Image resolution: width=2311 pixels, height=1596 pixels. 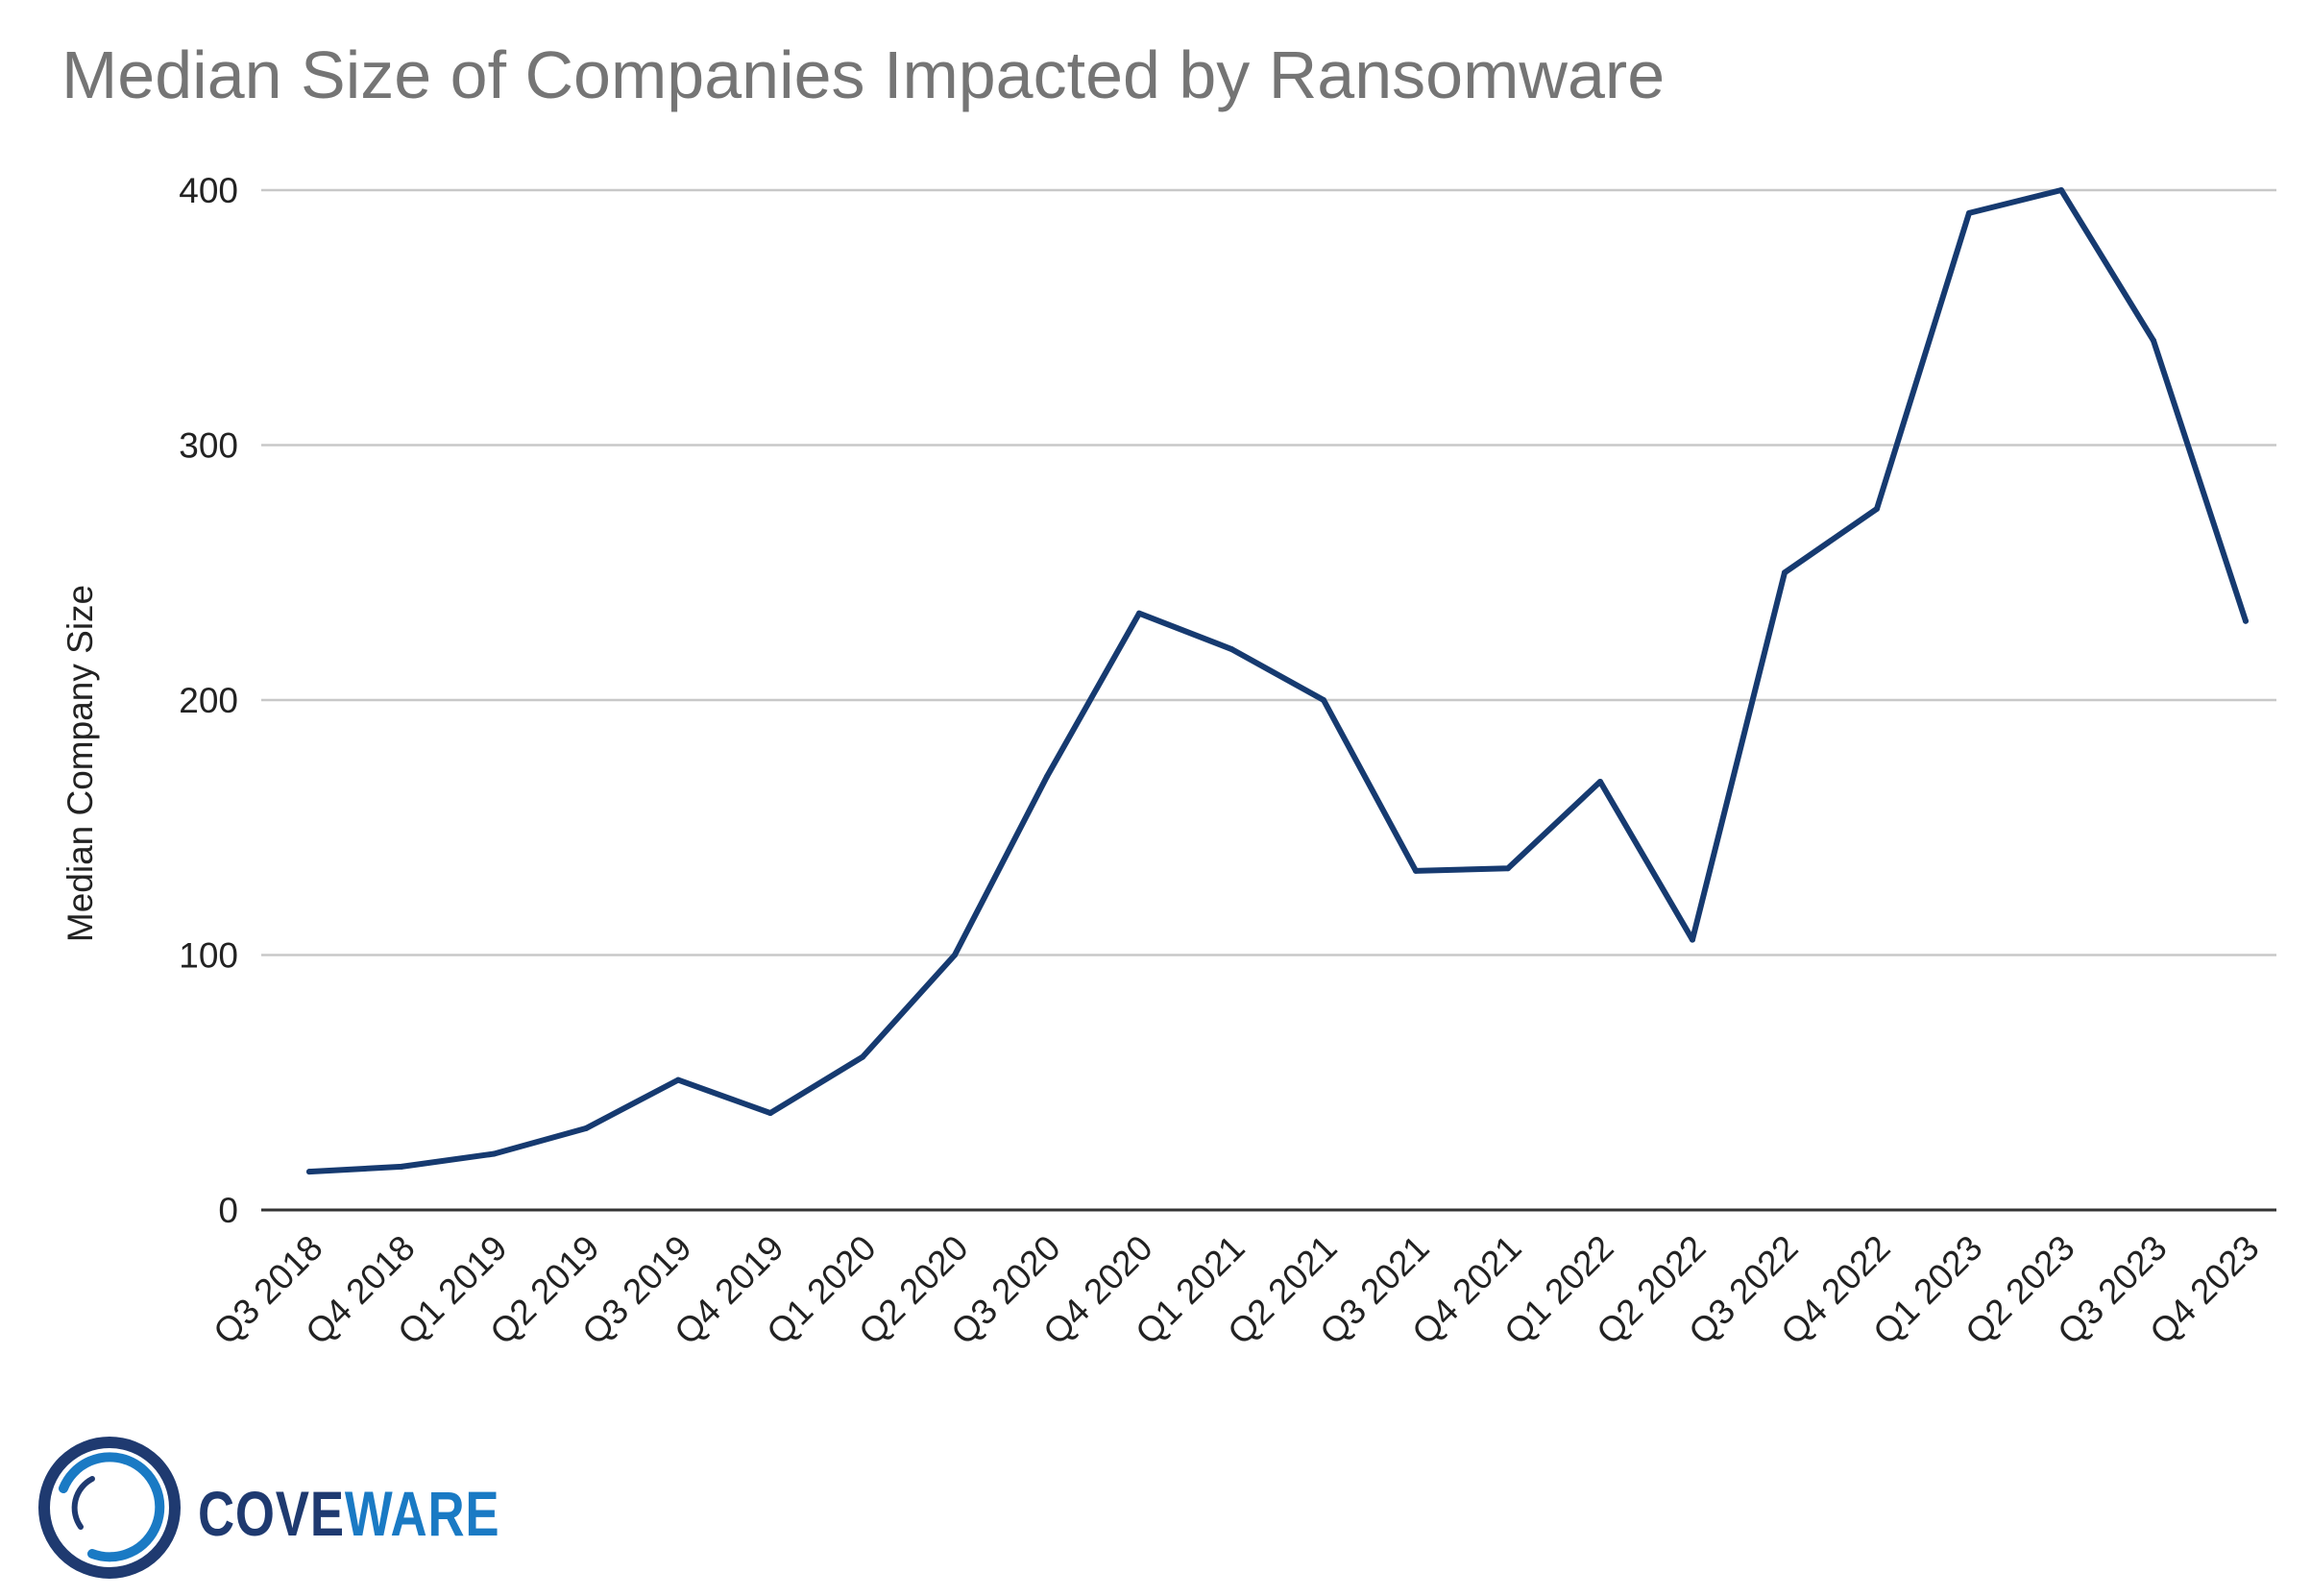 I want to click on y-axis-label: Median Company Size, so click(x=81, y=763).